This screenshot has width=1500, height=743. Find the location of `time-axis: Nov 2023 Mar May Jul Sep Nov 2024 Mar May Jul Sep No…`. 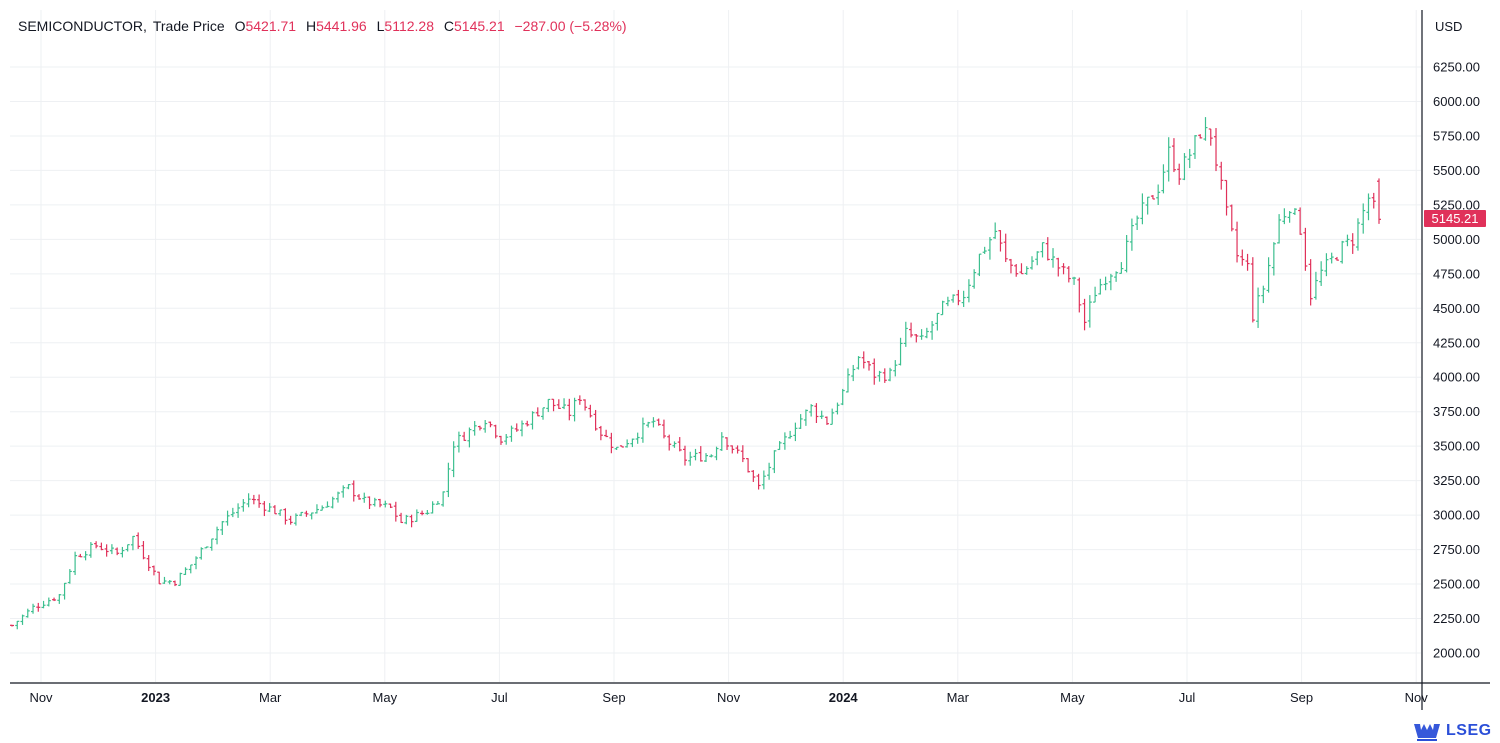

time-axis: Nov 2023 Mar May Jul Sep Nov 2024 Mar May Jul Sep No… is located at coordinates (750, 693).